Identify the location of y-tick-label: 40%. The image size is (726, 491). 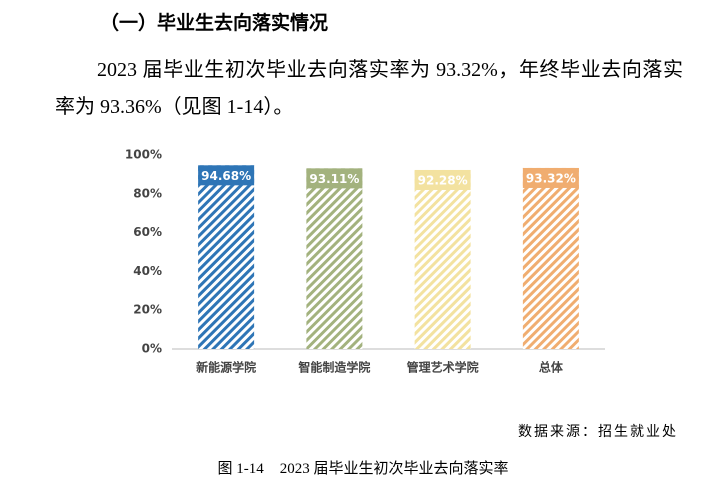
(147, 271).